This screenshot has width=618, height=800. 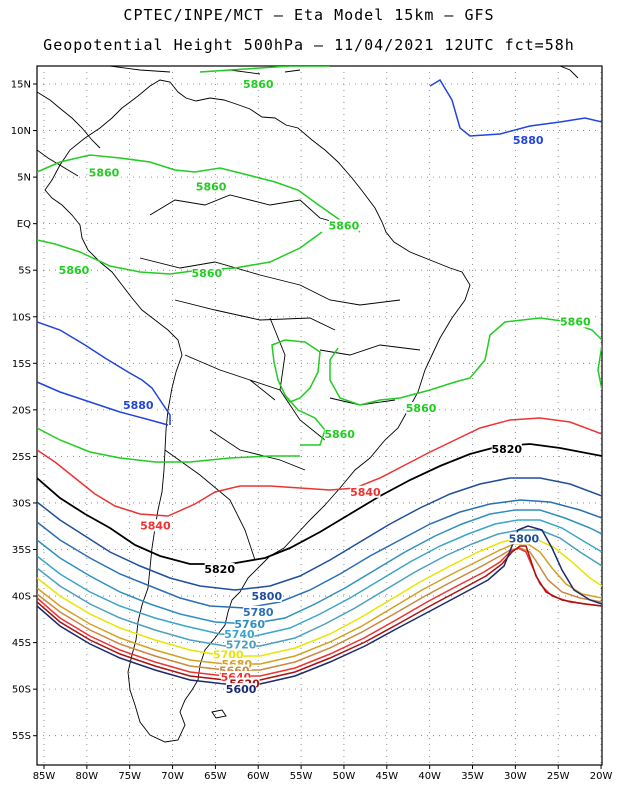 I want to click on lat-tick-label: 10S, so click(x=21, y=317).